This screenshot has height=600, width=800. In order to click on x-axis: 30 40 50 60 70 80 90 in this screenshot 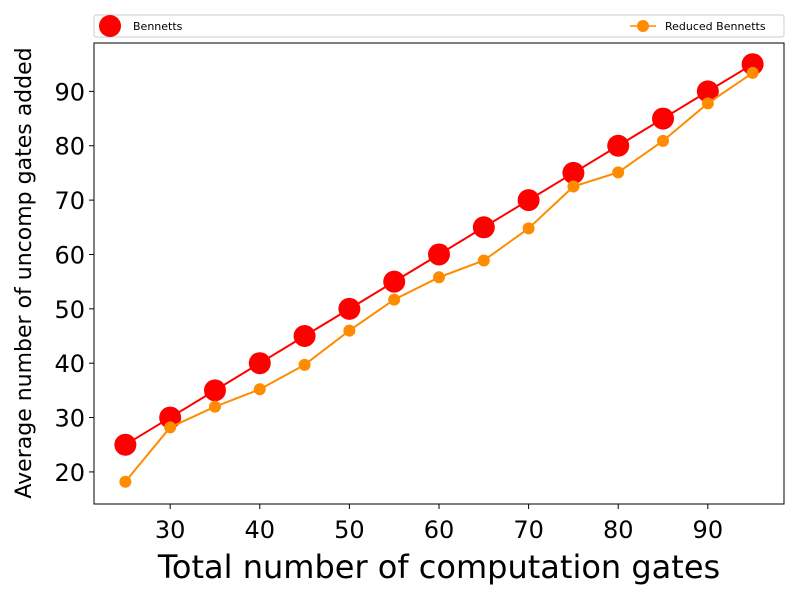, I will do `click(439, 524)`.